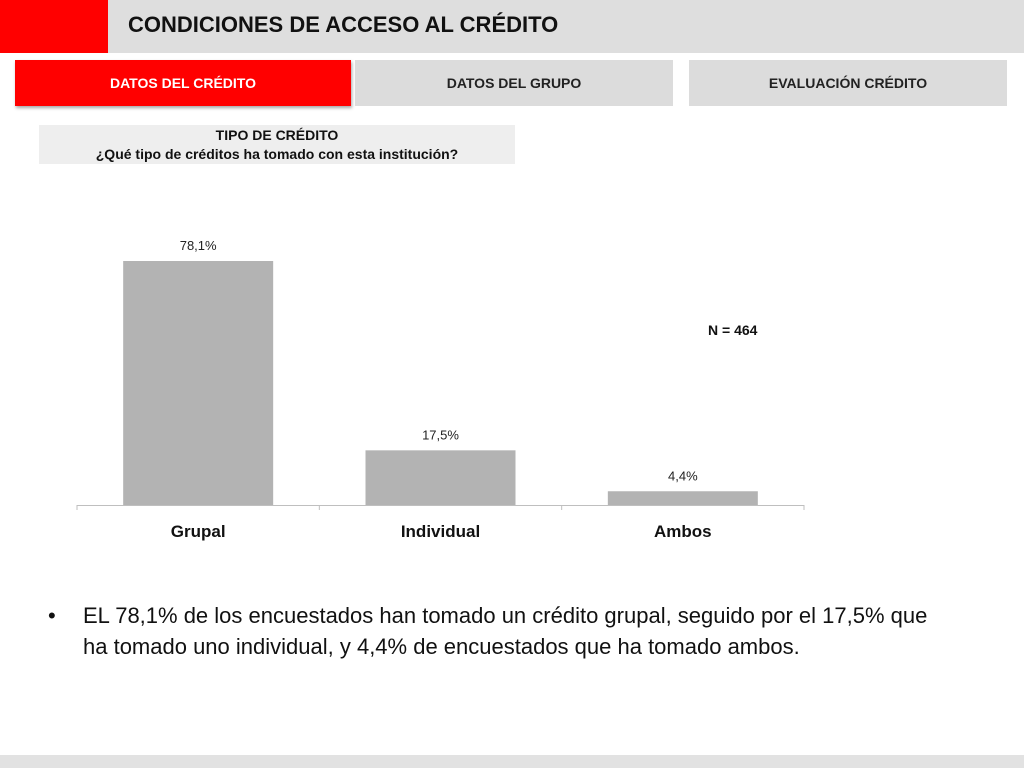  I want to click on tab-datos-del-grupo: DATOS DEL GRUPO, so click(514, 83).